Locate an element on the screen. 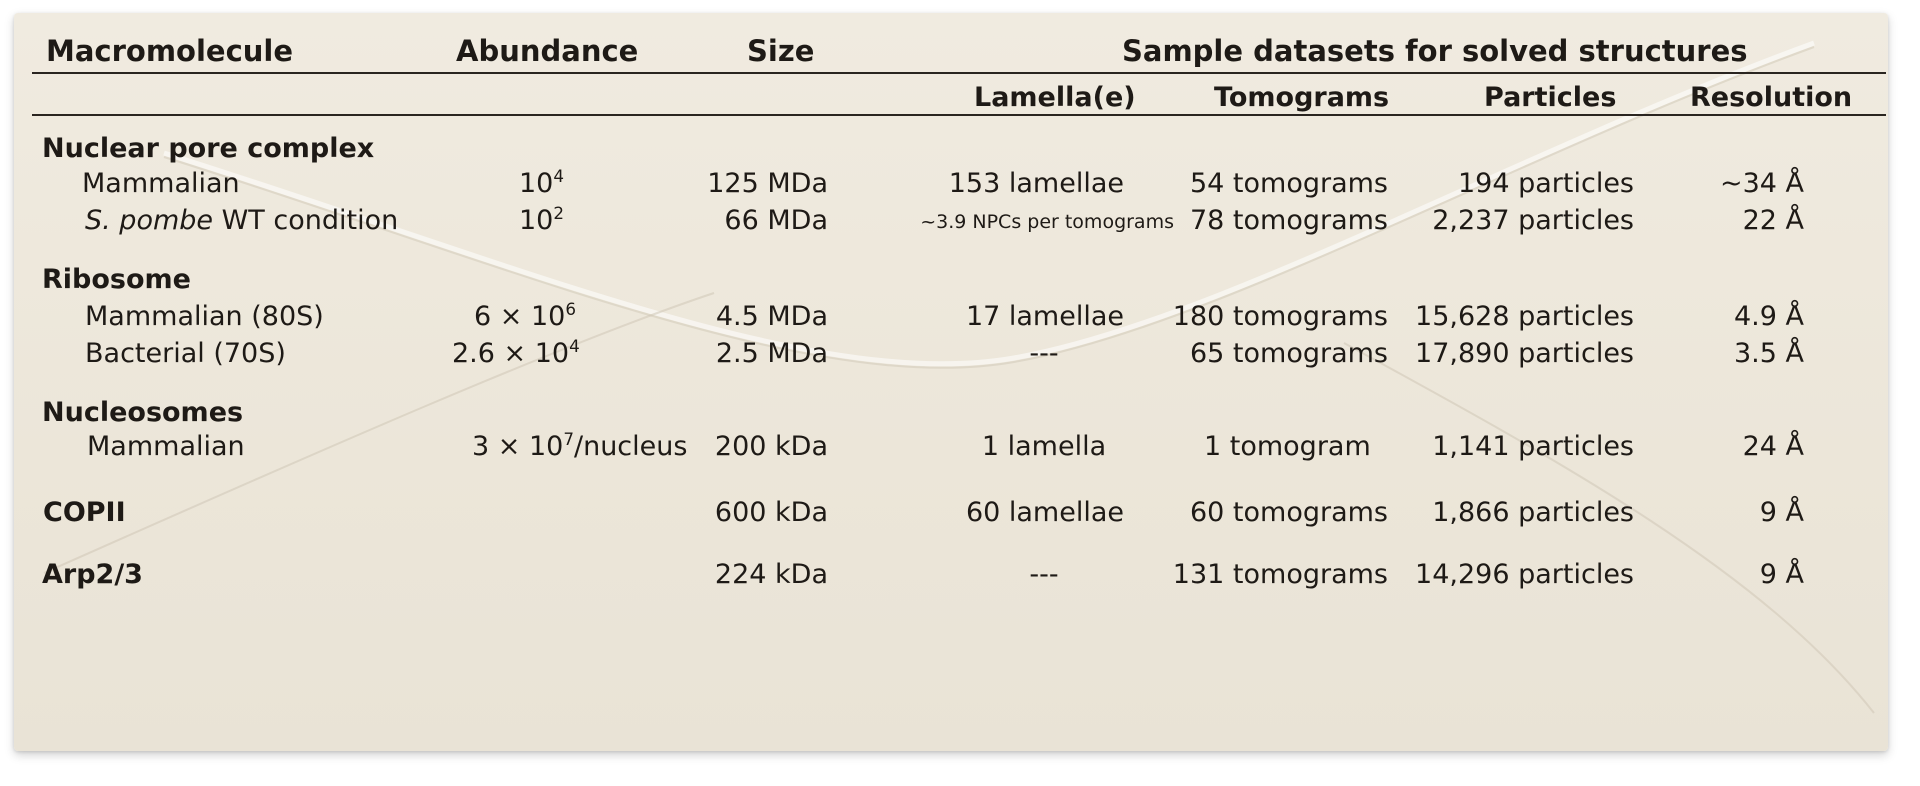  header-sample-datasets: Sample datasets for solved structures is located at coordinates (1435, 51).